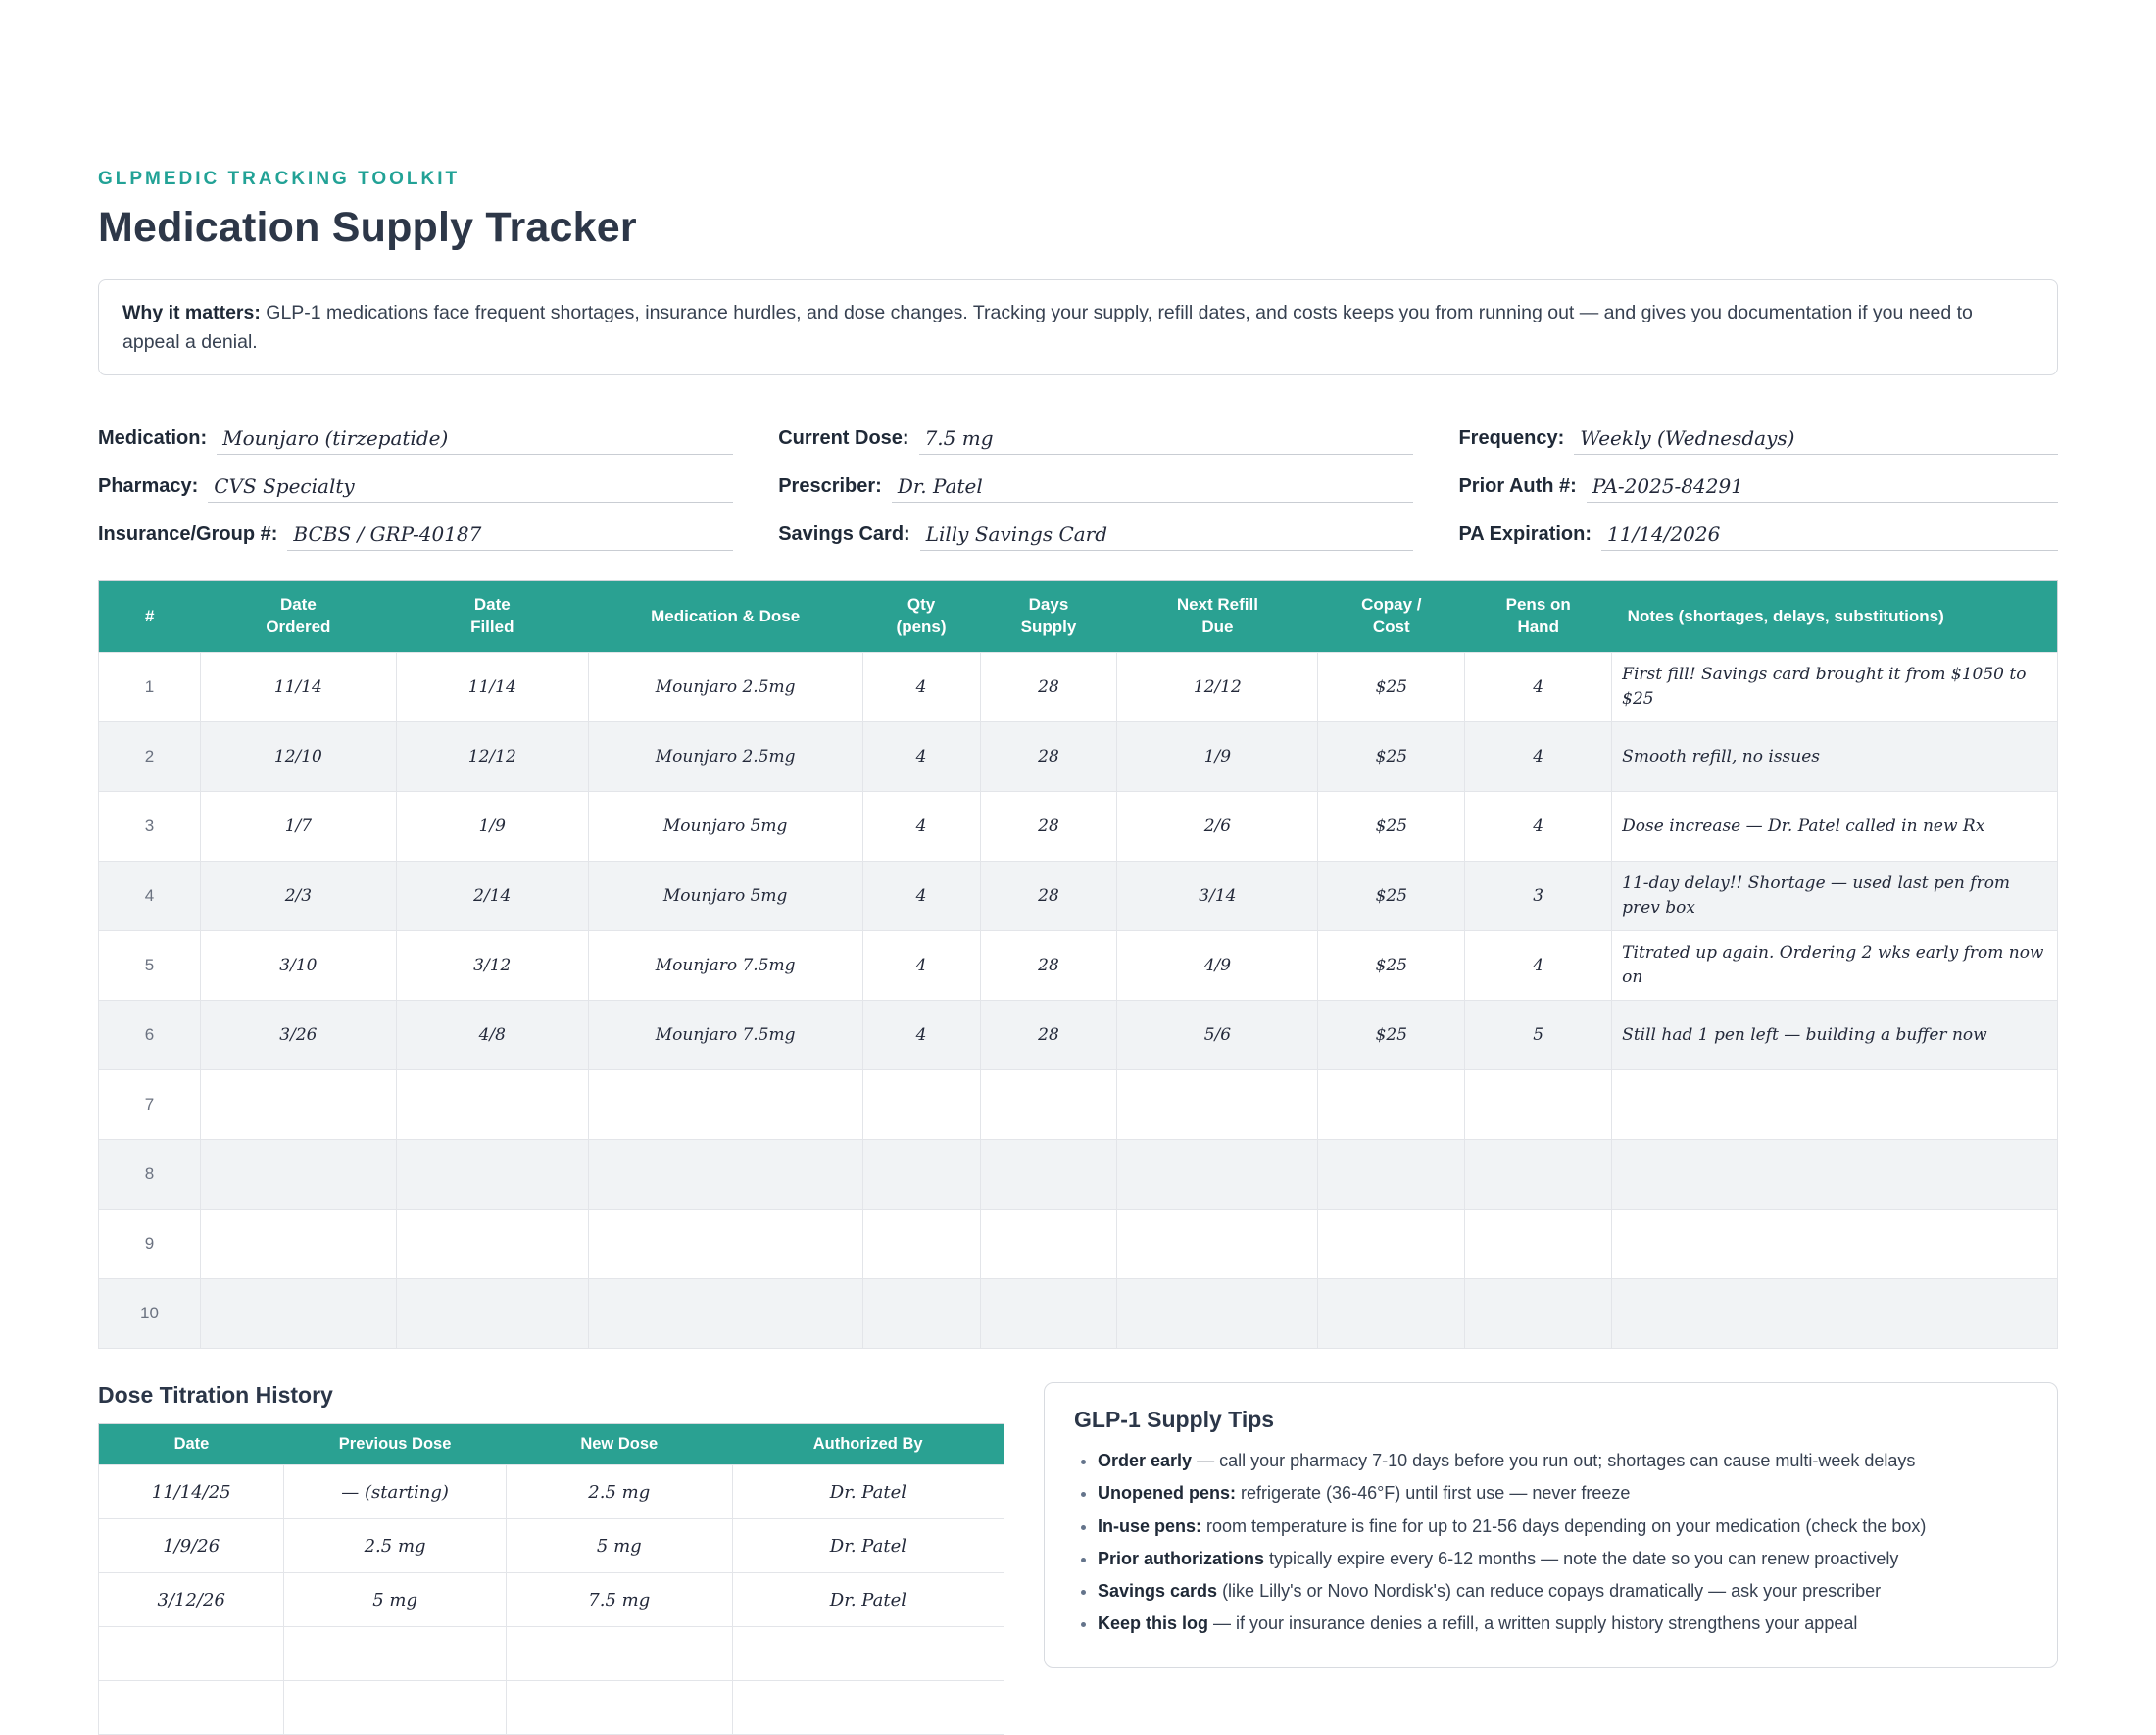  I want to click on tip-bold: Unopened pens:, so click(1167, 1493).